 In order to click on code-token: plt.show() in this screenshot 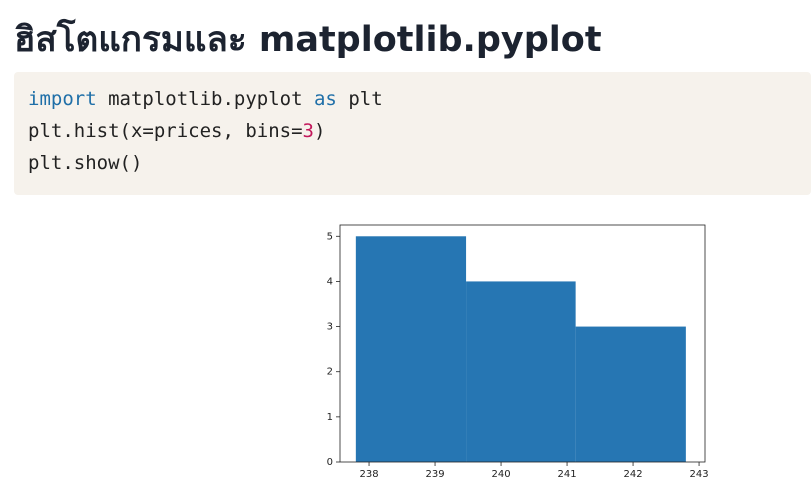, I will do `click(85, 163)`.